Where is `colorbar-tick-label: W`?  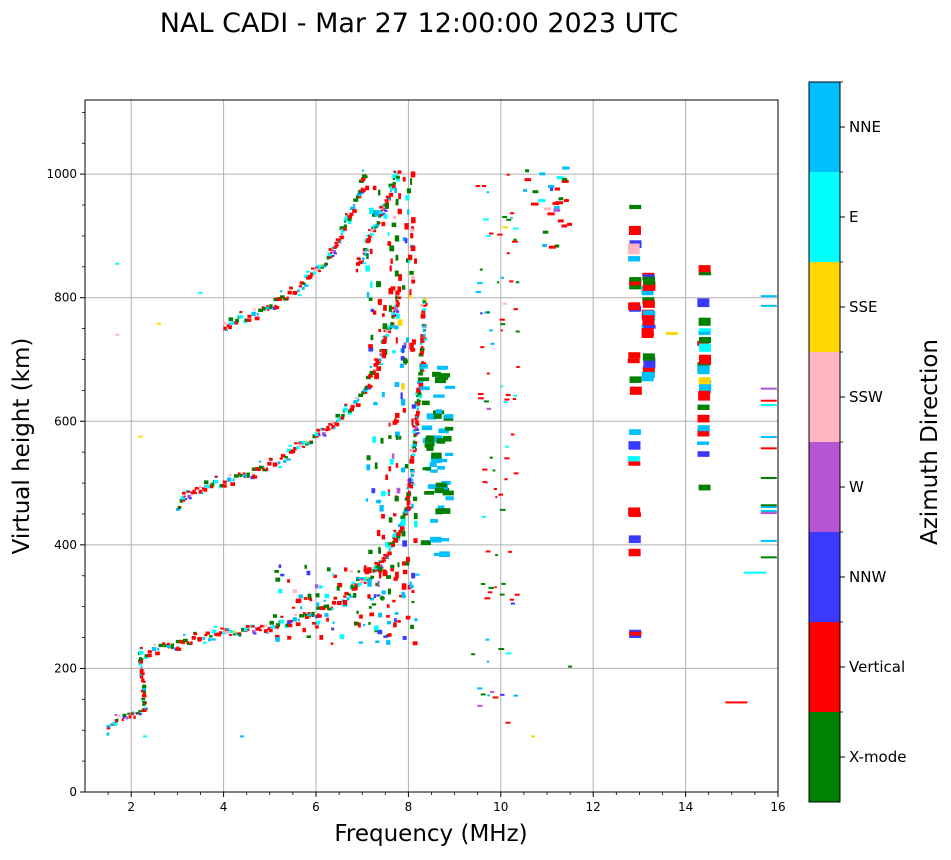
colorbar-tick-label: W is located at coordinates (856, 487).